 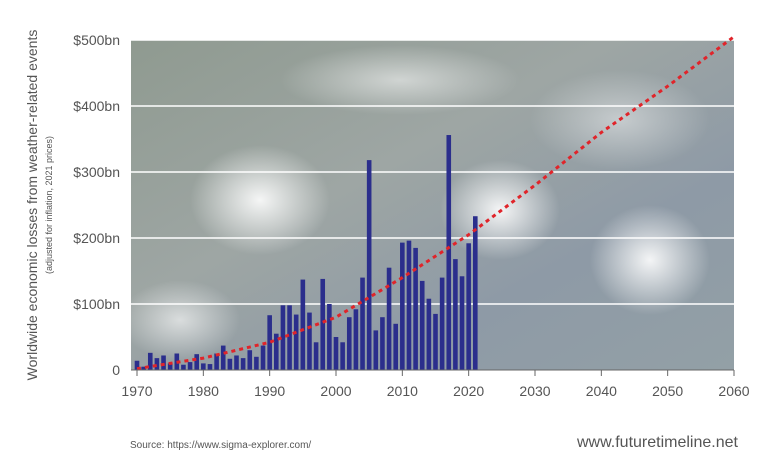 I want to click on x-tick-label: 2030, so click(x=534, y=391).